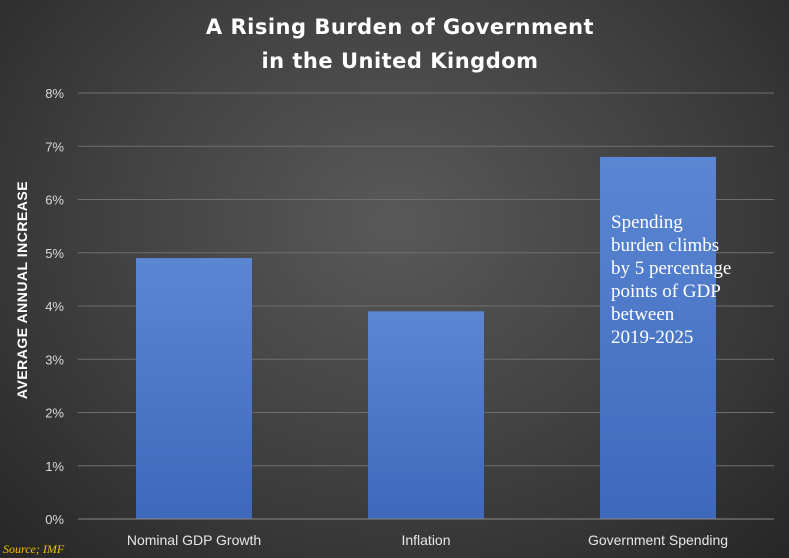  What do you see at coordinates (54, 253) in the screenshot?
I see `y-tick-label: 5%` at bounding box center [54, 253].